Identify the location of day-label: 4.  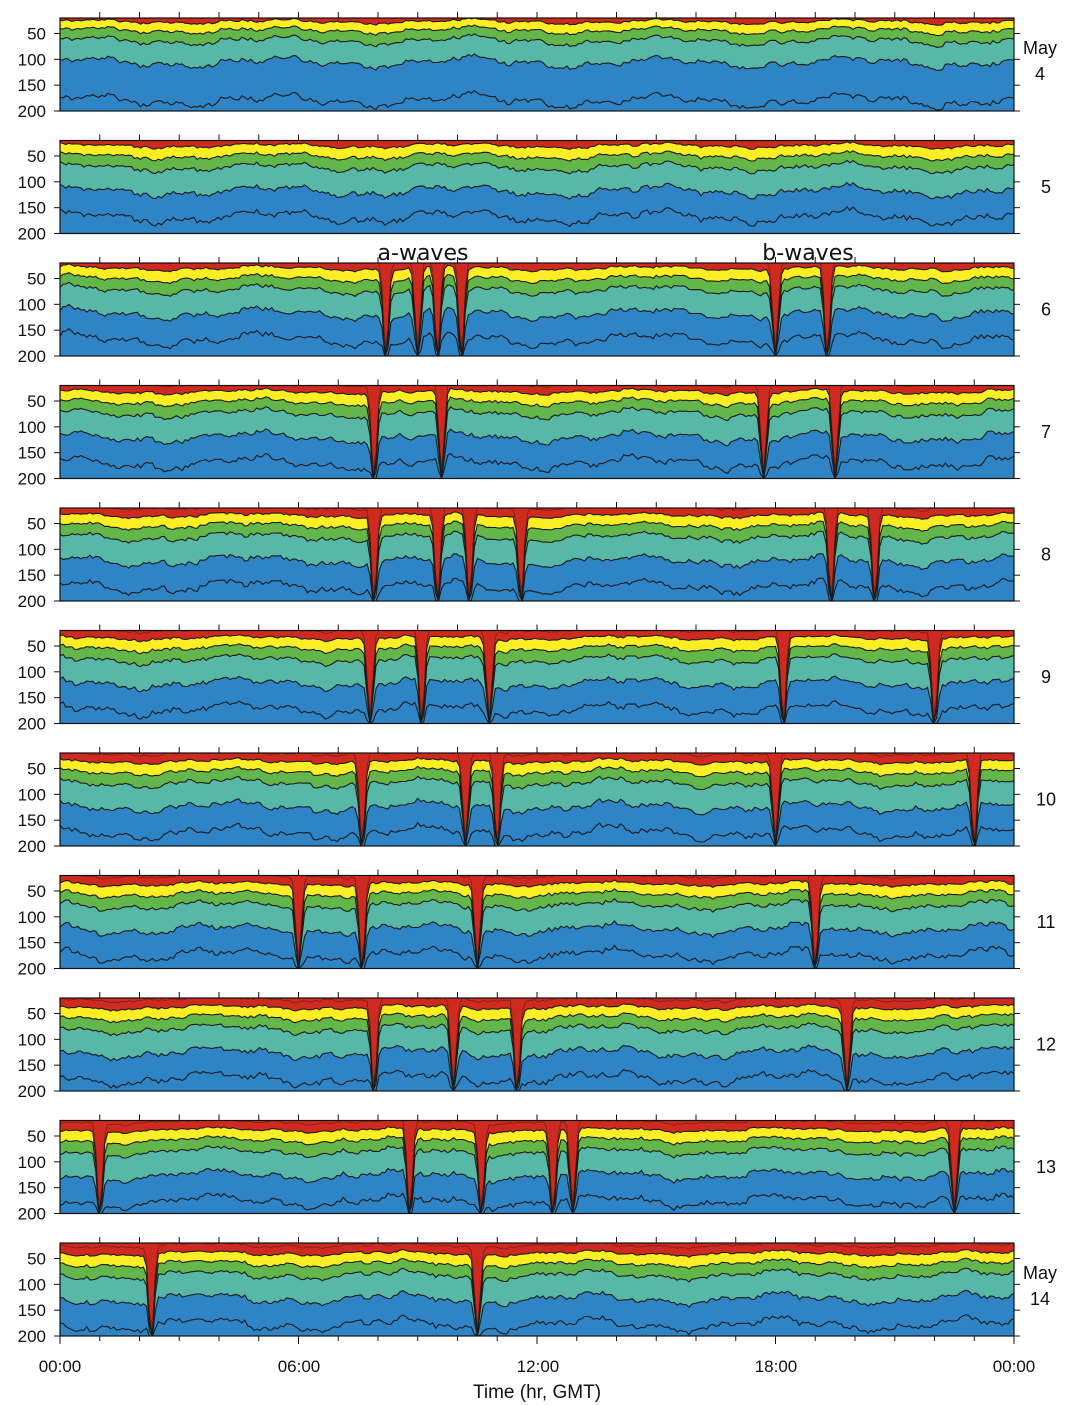
(1040, 74).